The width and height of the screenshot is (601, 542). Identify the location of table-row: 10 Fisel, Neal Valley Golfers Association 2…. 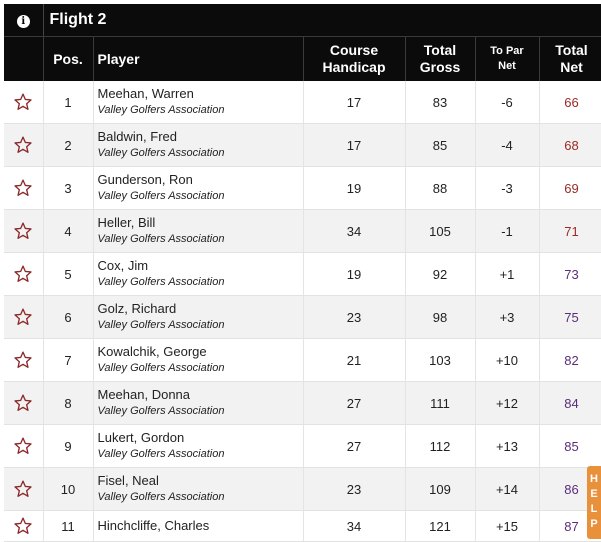
(302, 489).